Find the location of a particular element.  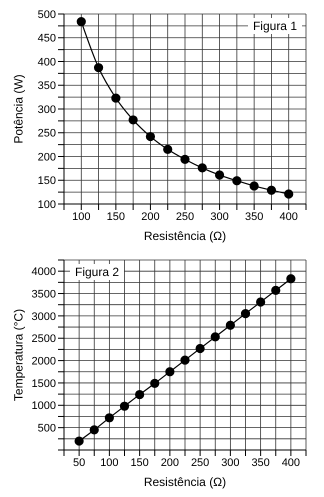

y-tick-label: 100 is located at coordinates (47, 204).